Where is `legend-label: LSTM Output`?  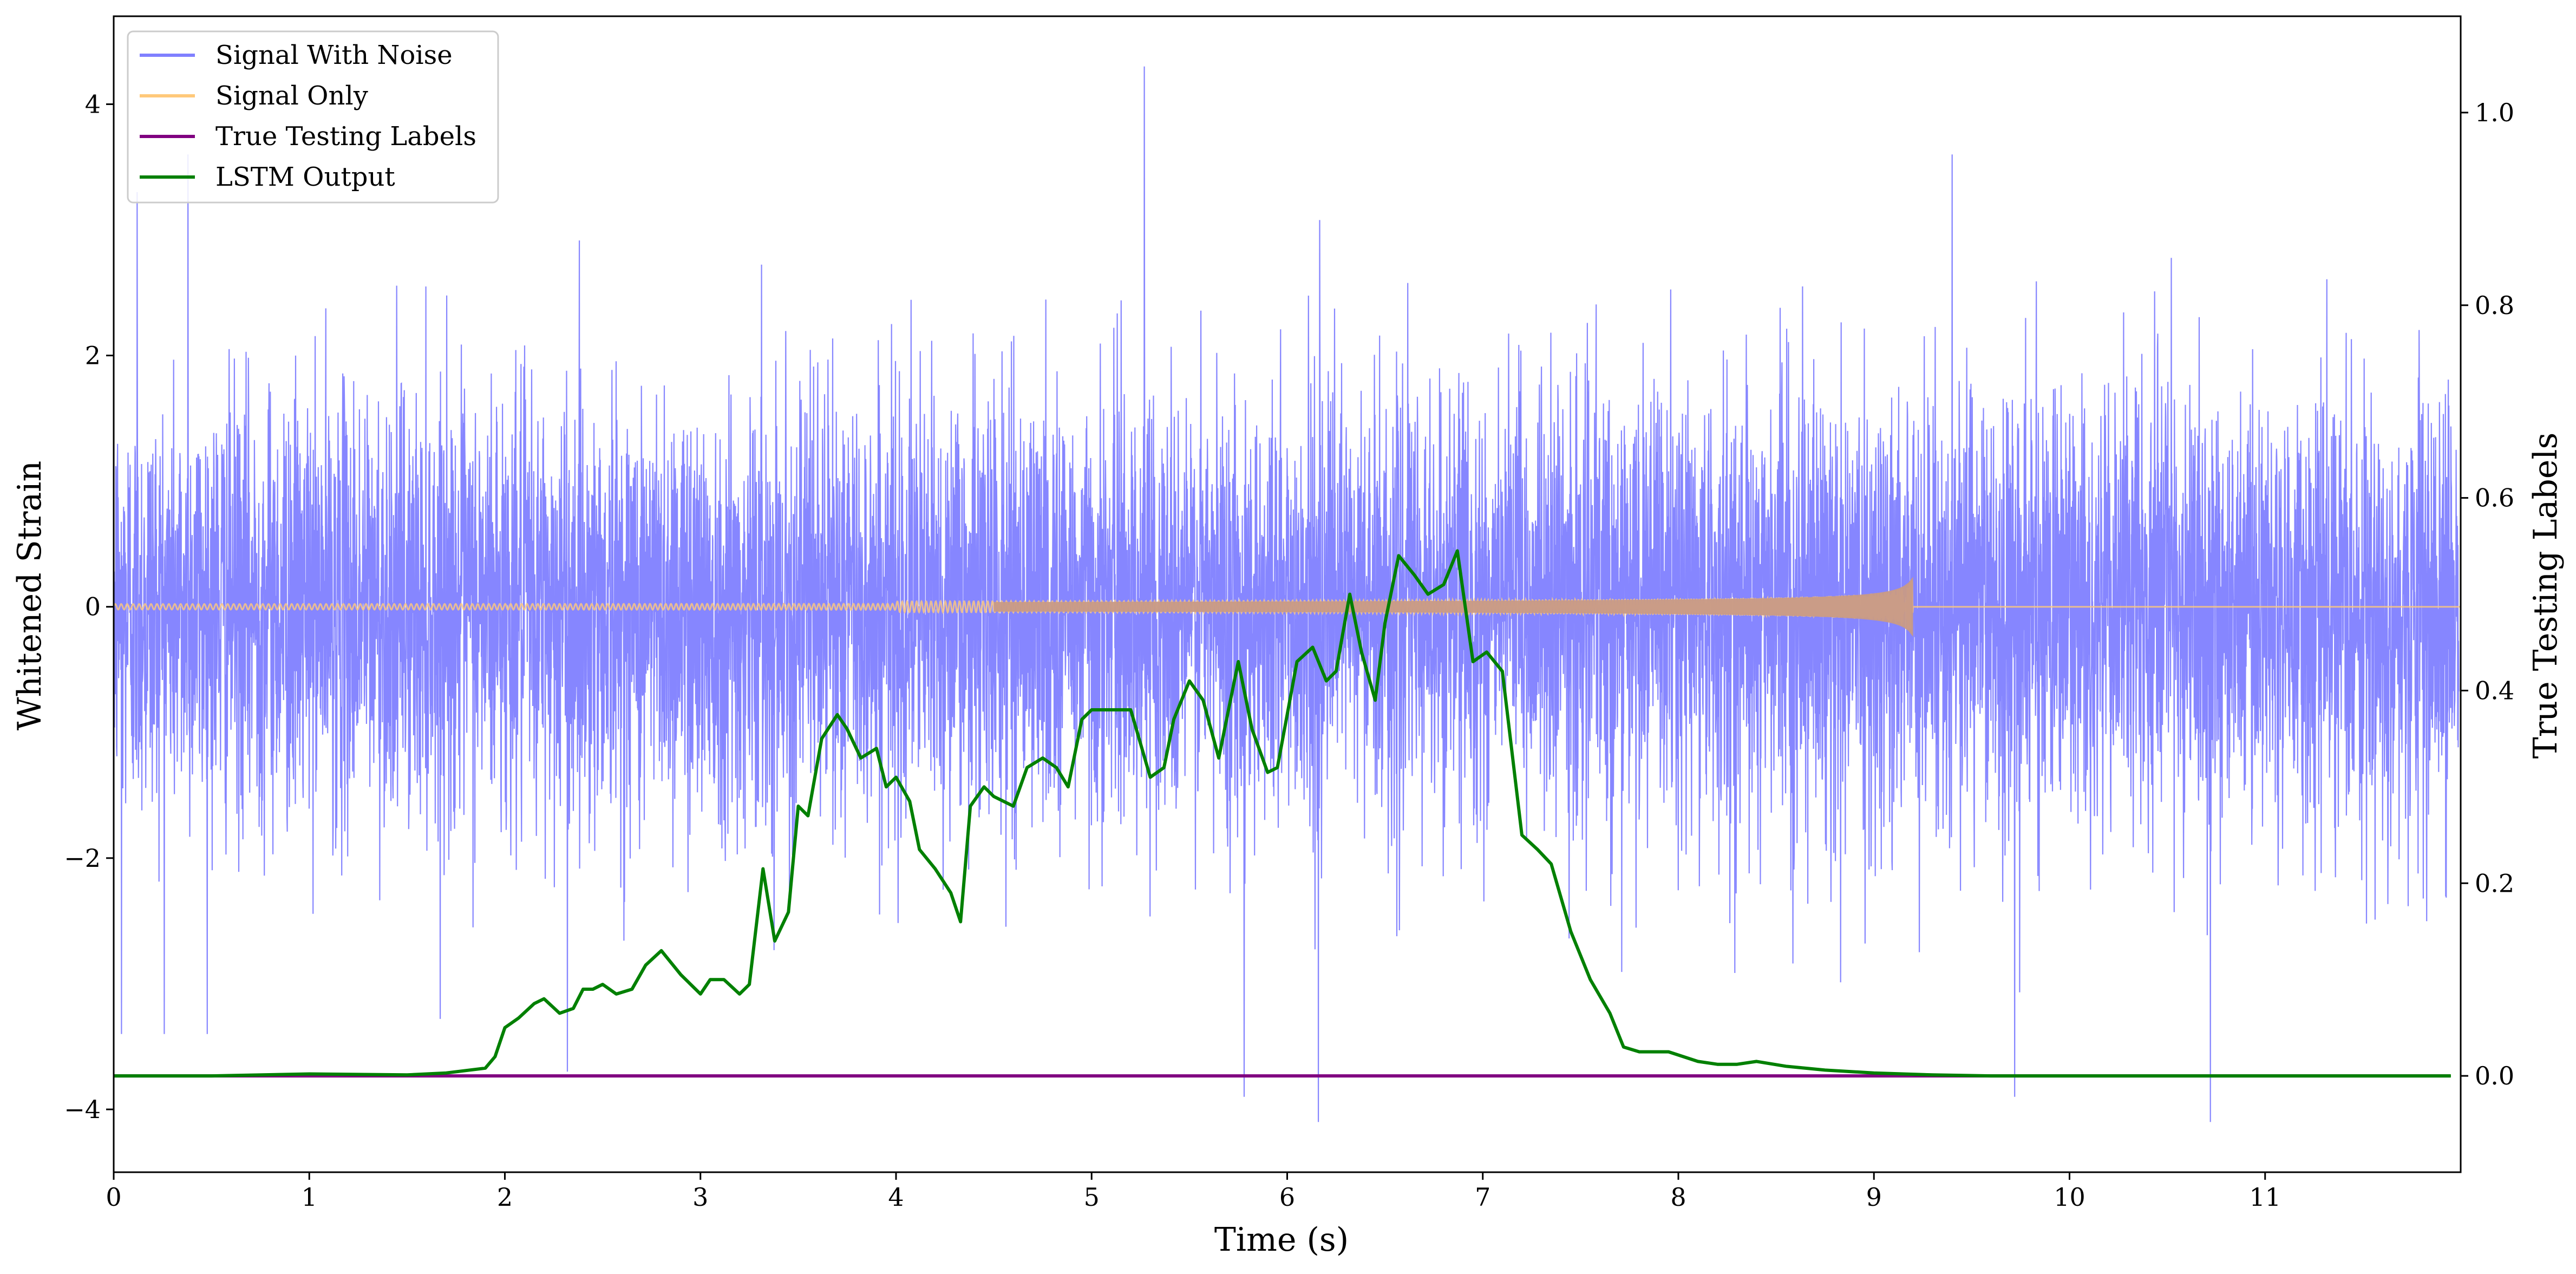 legend-label: LSTM Output is located at coordinates (305, 177).